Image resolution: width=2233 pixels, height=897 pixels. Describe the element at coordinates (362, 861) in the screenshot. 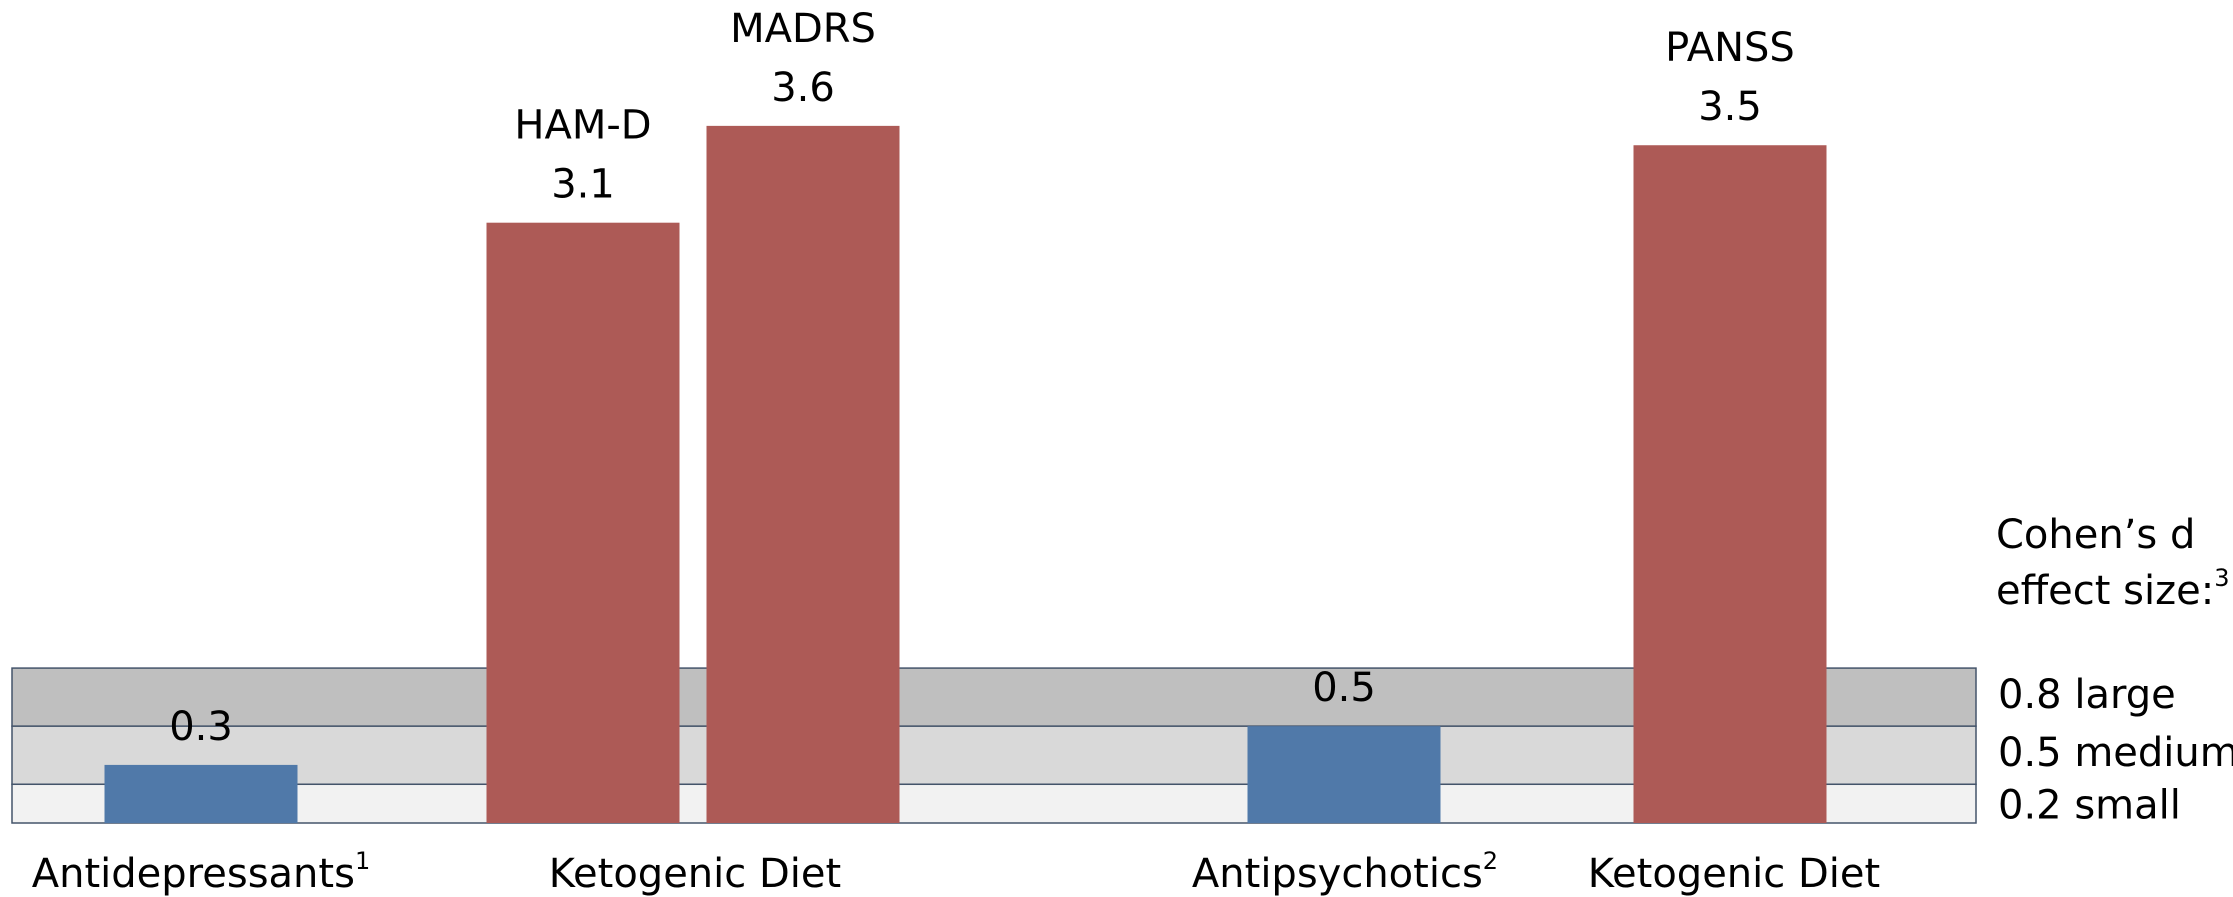

I see `category-note: 1` at that location.